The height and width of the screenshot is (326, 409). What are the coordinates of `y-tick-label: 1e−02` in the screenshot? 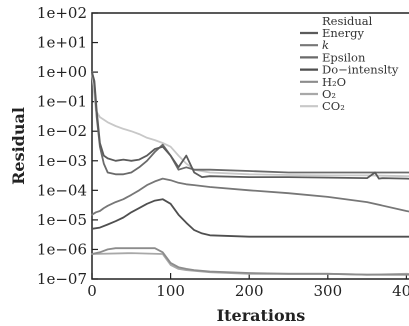 It's located at (62, 131).